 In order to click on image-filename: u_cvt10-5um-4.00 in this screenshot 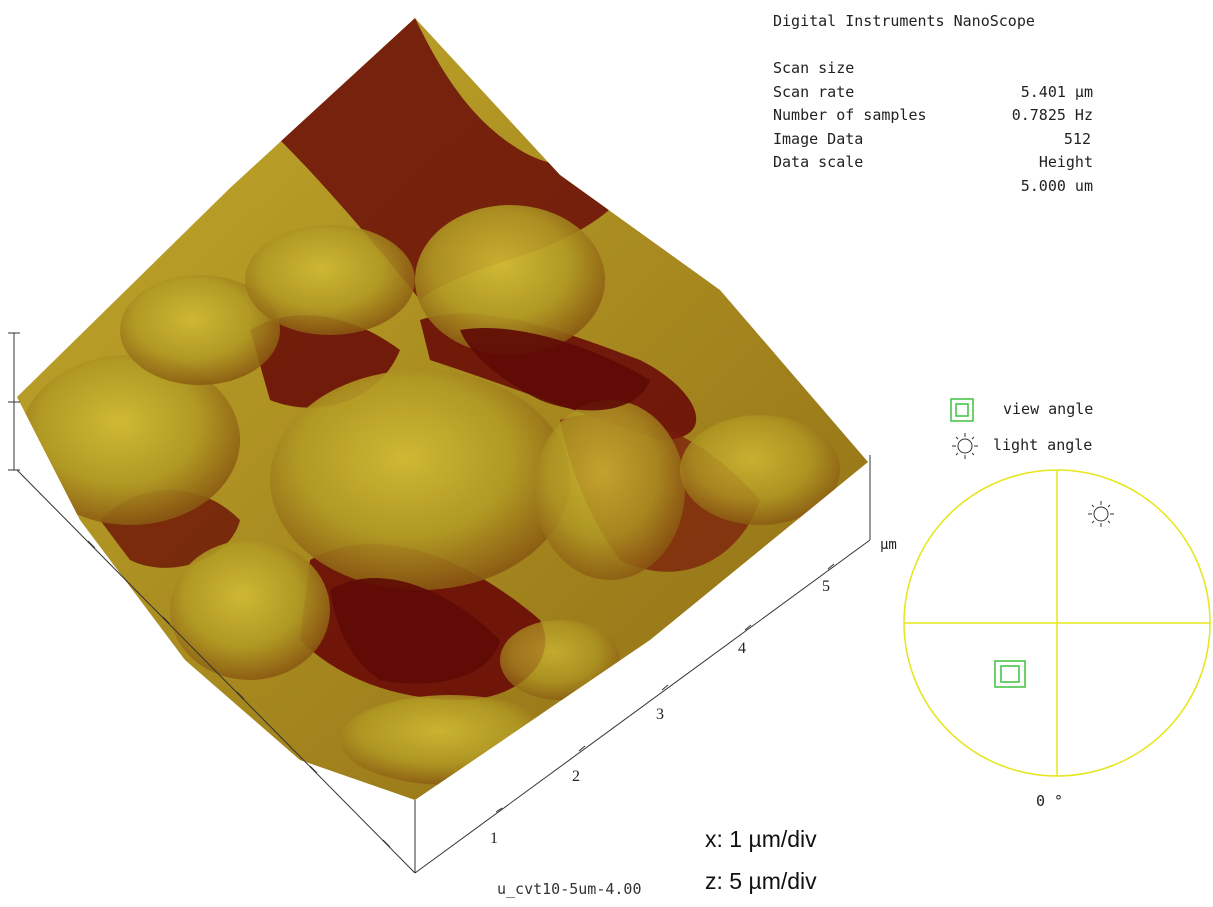, I will do `click(569, 889)`.